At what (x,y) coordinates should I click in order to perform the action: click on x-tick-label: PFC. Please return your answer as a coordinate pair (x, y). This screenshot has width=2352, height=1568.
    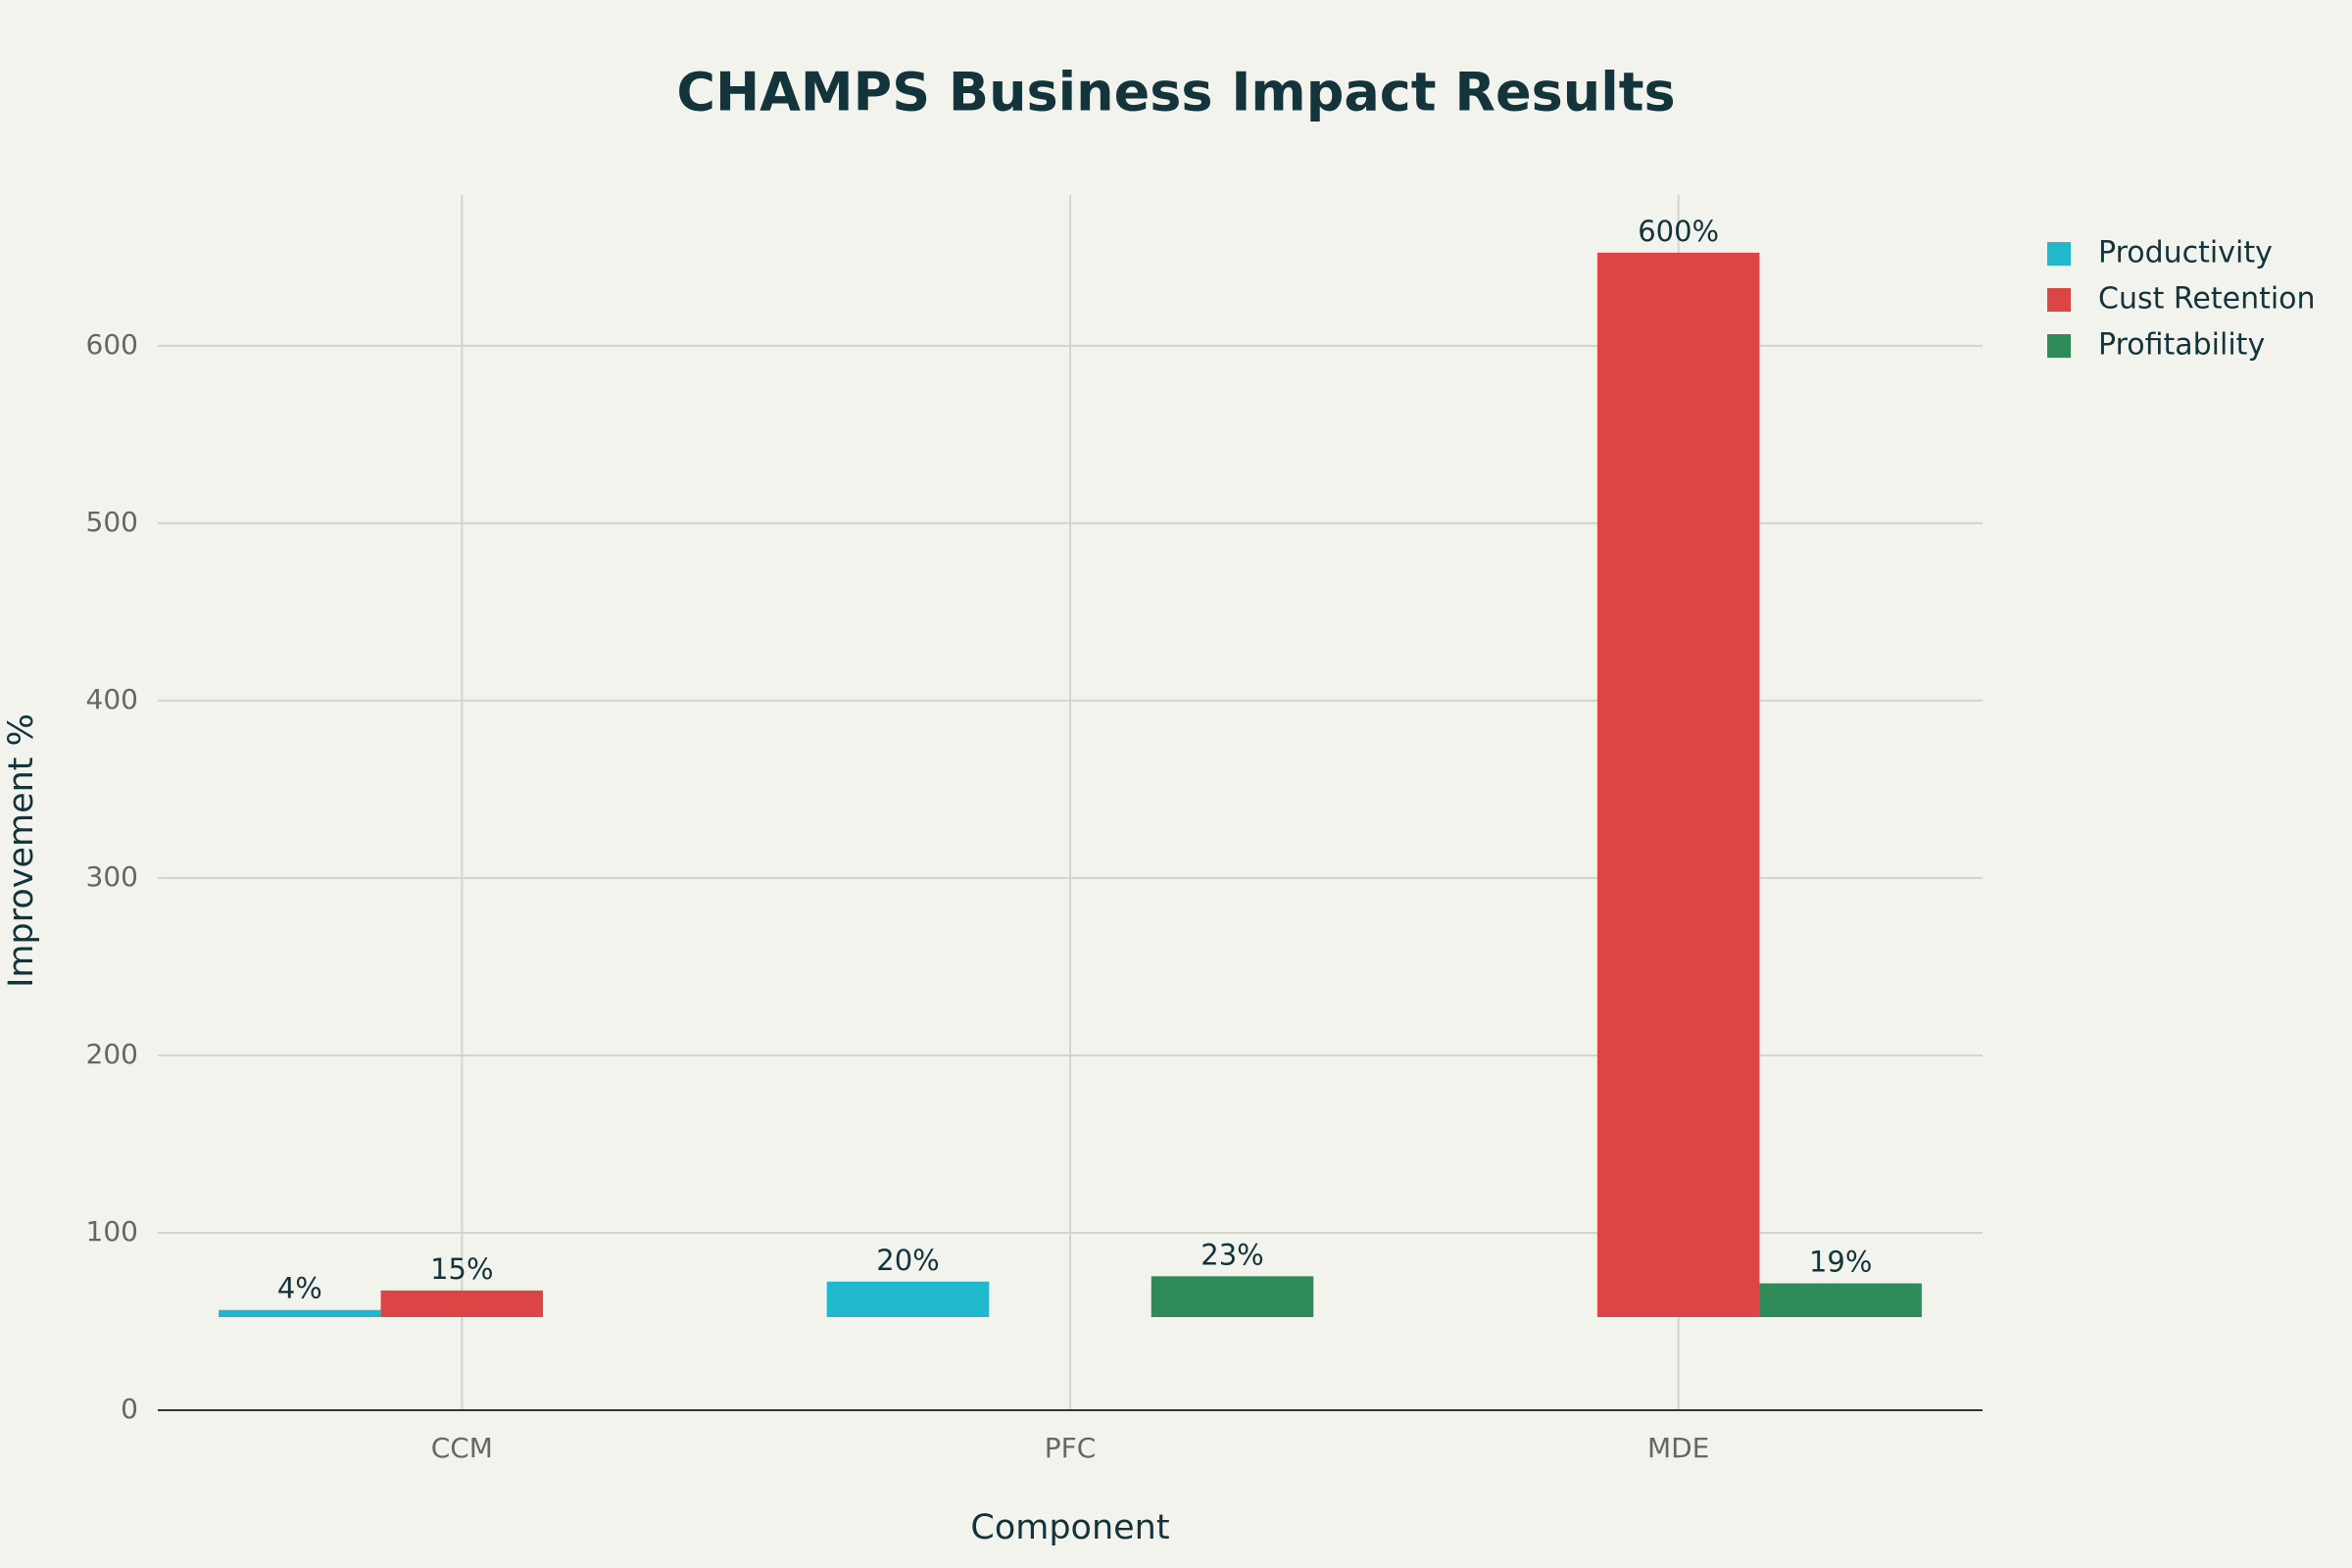
    Looking at the image, I should click on (1071, 1448).